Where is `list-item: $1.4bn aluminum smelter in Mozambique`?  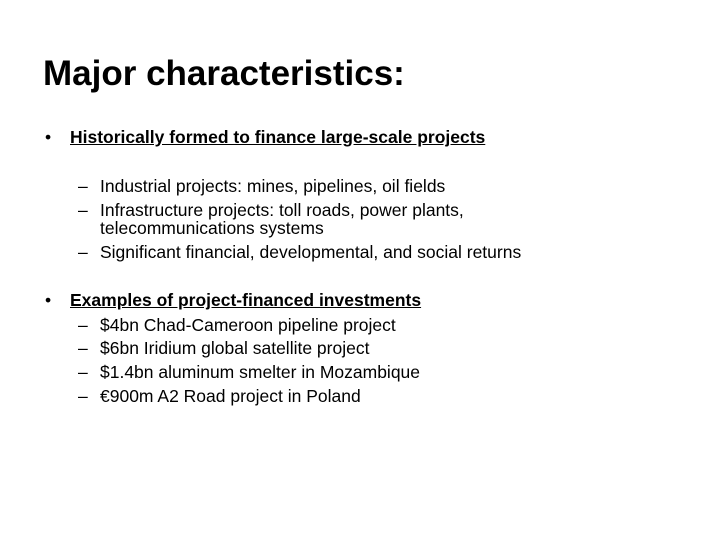
list-item: $1.4bn aluminum smelter in Mozambique is located at coordinates (260, 372).